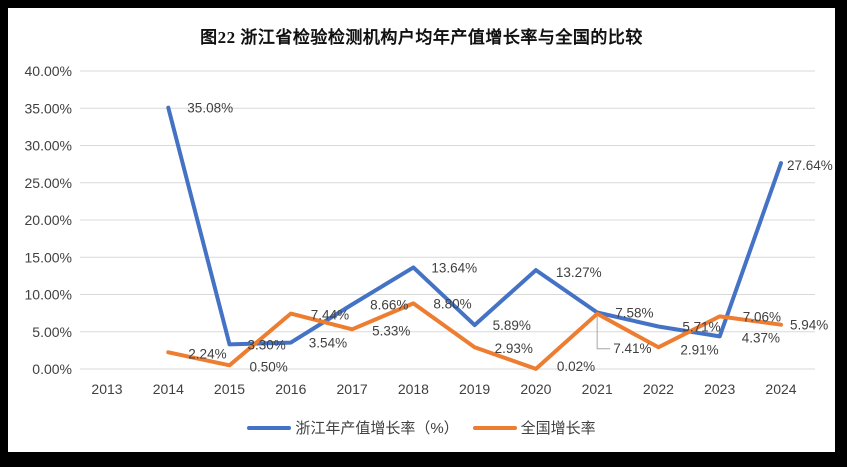 This screenshot has width=847, height=467. Describe the element at coordinates (494, 427) in the screenshot. I see `national-line-swatch` at that location.